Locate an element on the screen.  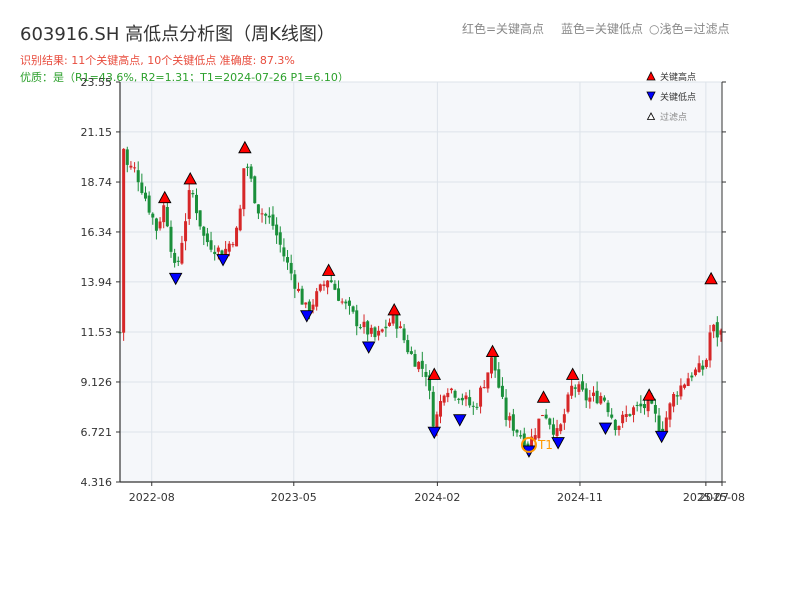
legend-label-filtered: 过滤点 is located at coordinates (674, 117).